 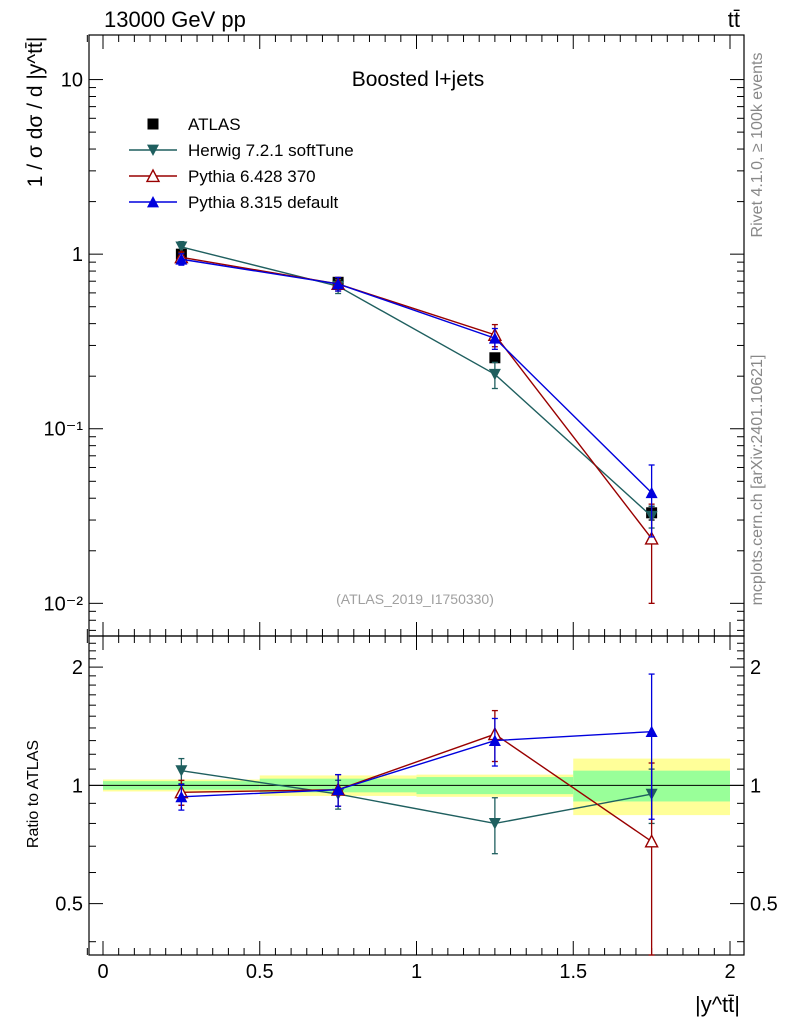 What do you see at coordinates (33, 794) in the screenshot?
I see `ratio-ylabel: Ratio to ATLAS` at bounding box center [33, 794].